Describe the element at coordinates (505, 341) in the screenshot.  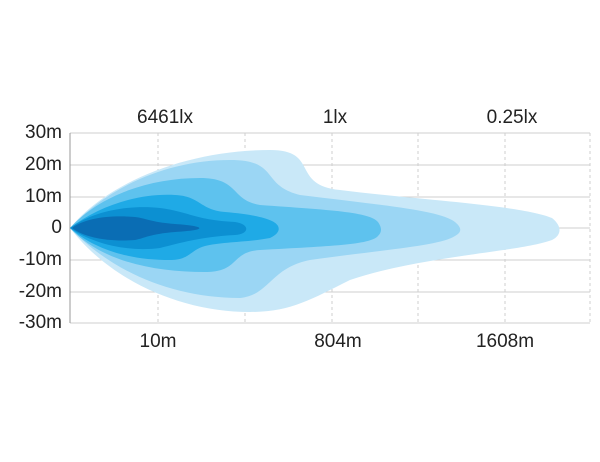
I see `distance-label: 1608m` at that location.